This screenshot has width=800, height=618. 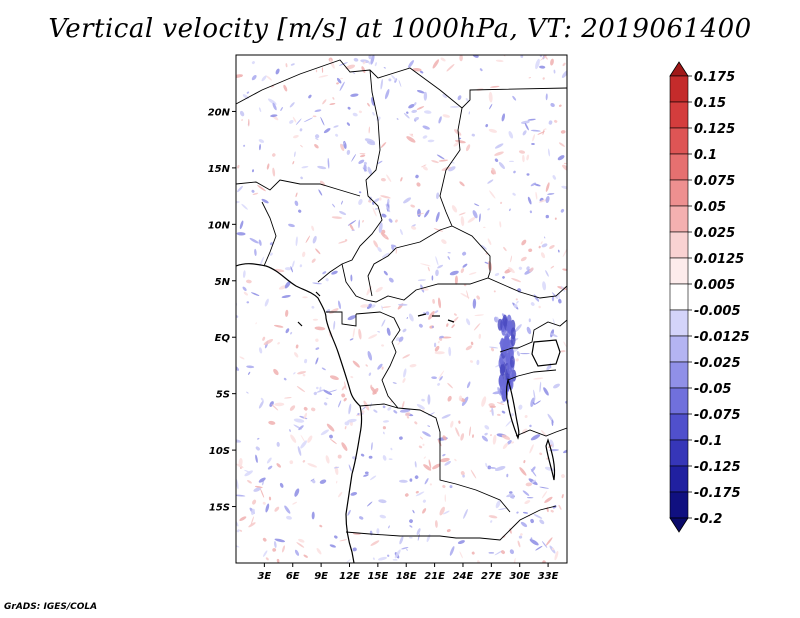 What do you see at coordinates (714, 285) in the screenshot?
I see `colorbar-label: 0.005` at bounding box center [714, 285].